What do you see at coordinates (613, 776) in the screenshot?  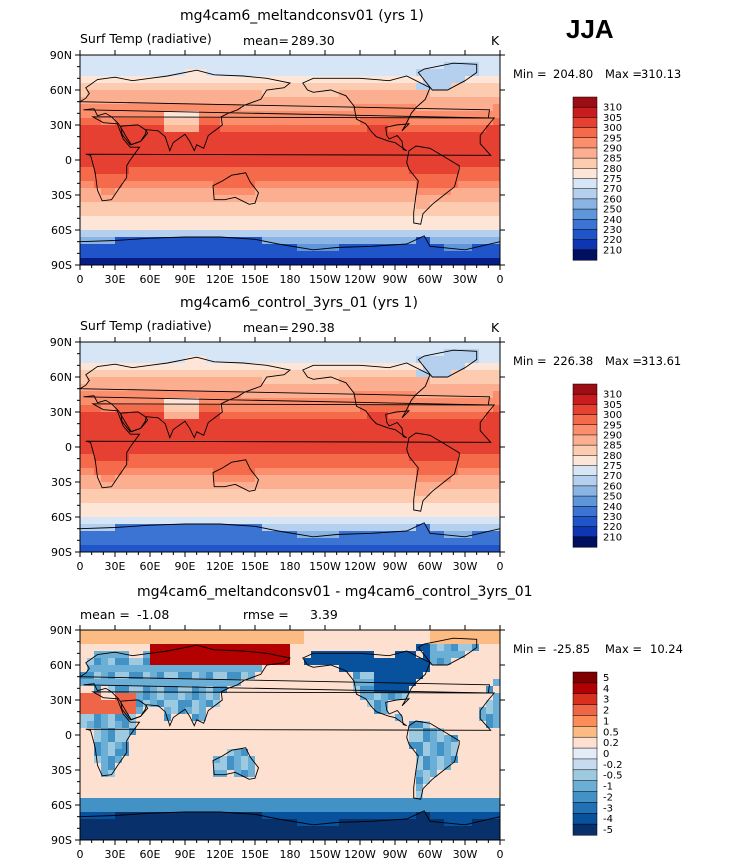 I see `colorbar-label: -0.5` at bounding box center [613, 776].